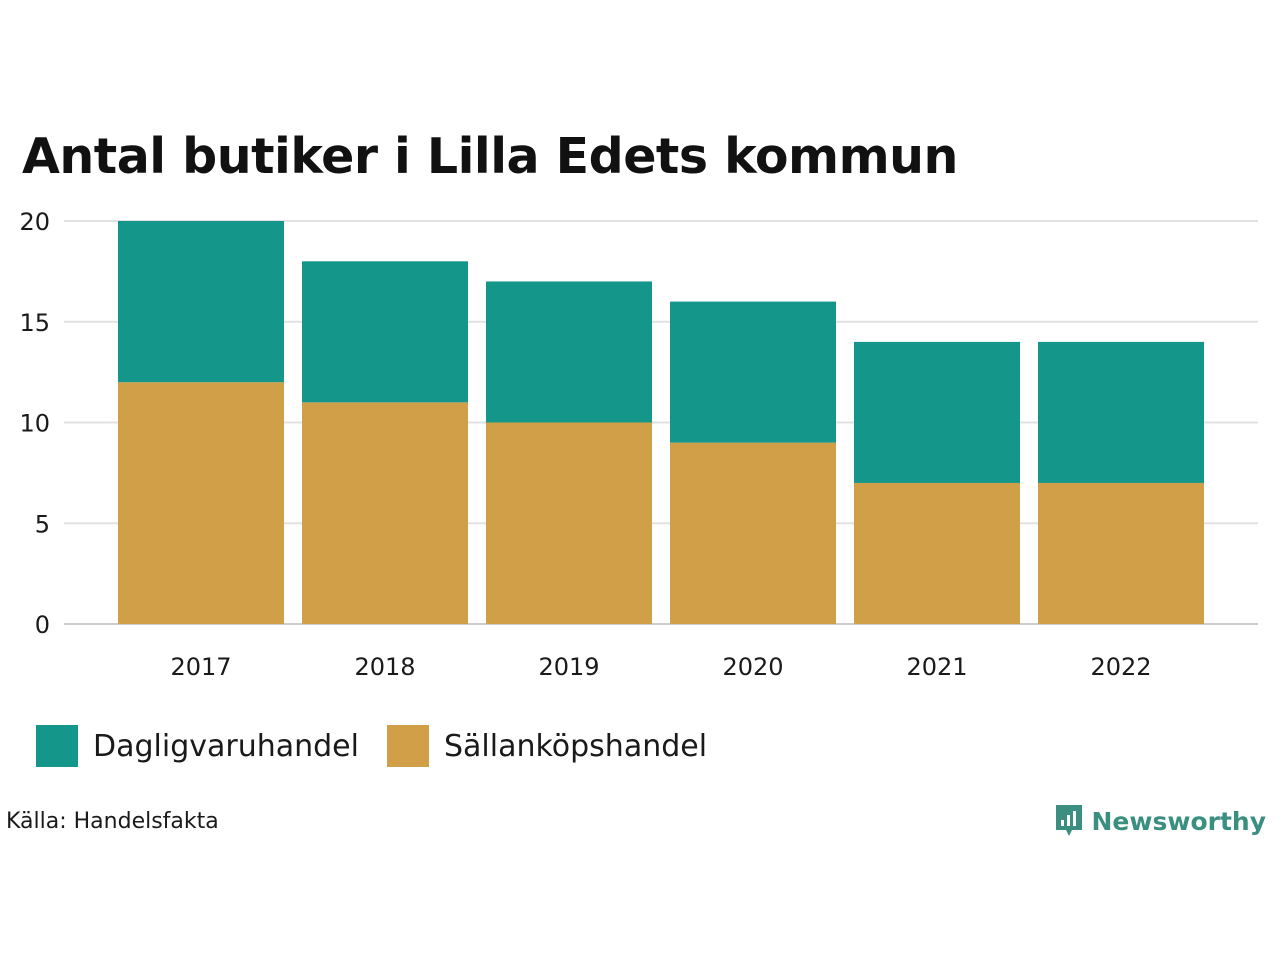  Describe the element at coordinates (384, 667) in the screenshot. I see `x-tick-label-2018: 2018` at that location.